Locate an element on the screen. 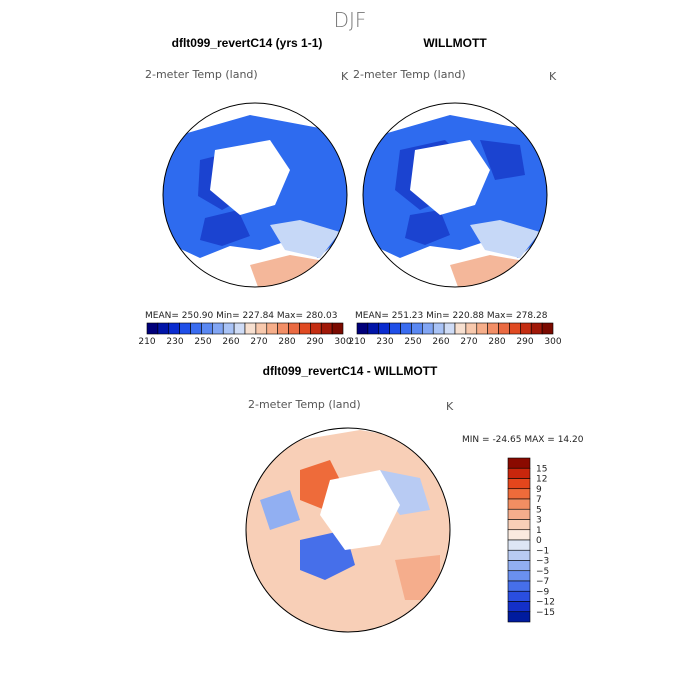 This screenshot has height=700, width=700. colorbar-tick-label: −12 is located at coordinates (545, 603).